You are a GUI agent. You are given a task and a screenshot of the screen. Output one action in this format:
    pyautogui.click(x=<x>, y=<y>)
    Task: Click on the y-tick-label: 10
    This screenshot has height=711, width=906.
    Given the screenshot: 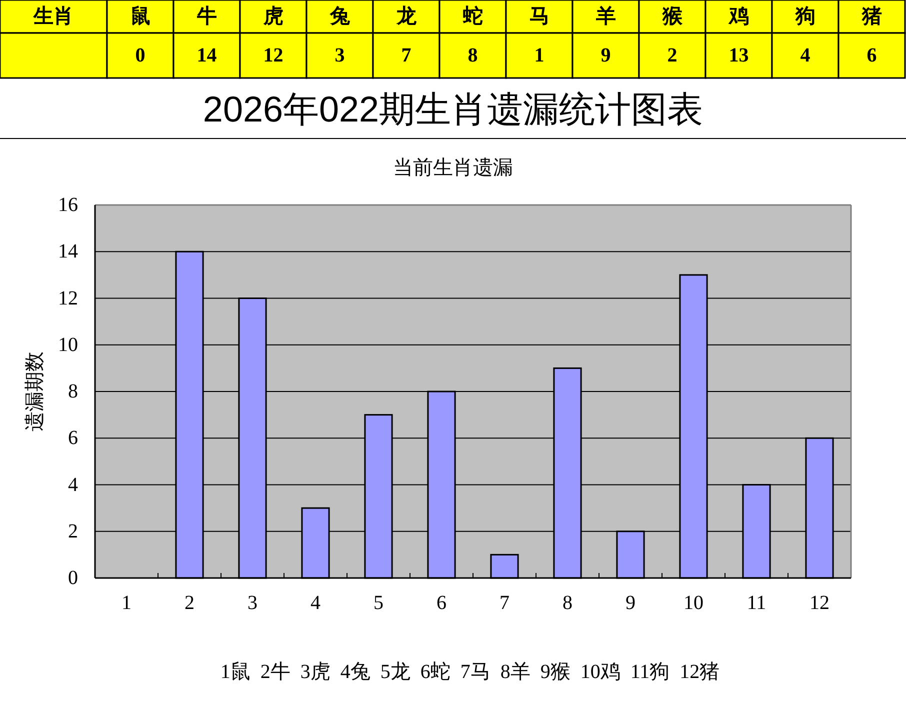 What is the action you would take?
    pyautogui.click(x=68, y=345)
    